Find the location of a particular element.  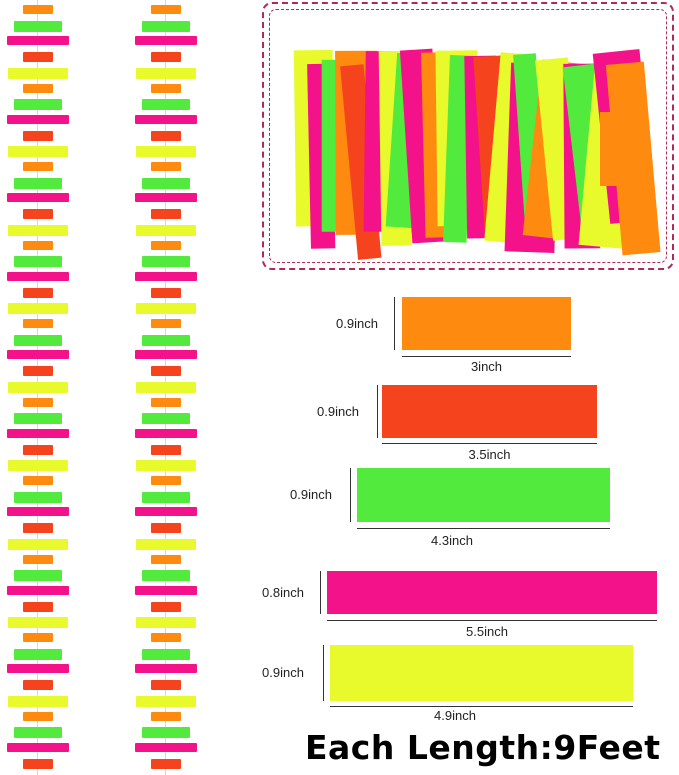

length-caption: Each Length:9Feet is located at coordinates (483, 747).